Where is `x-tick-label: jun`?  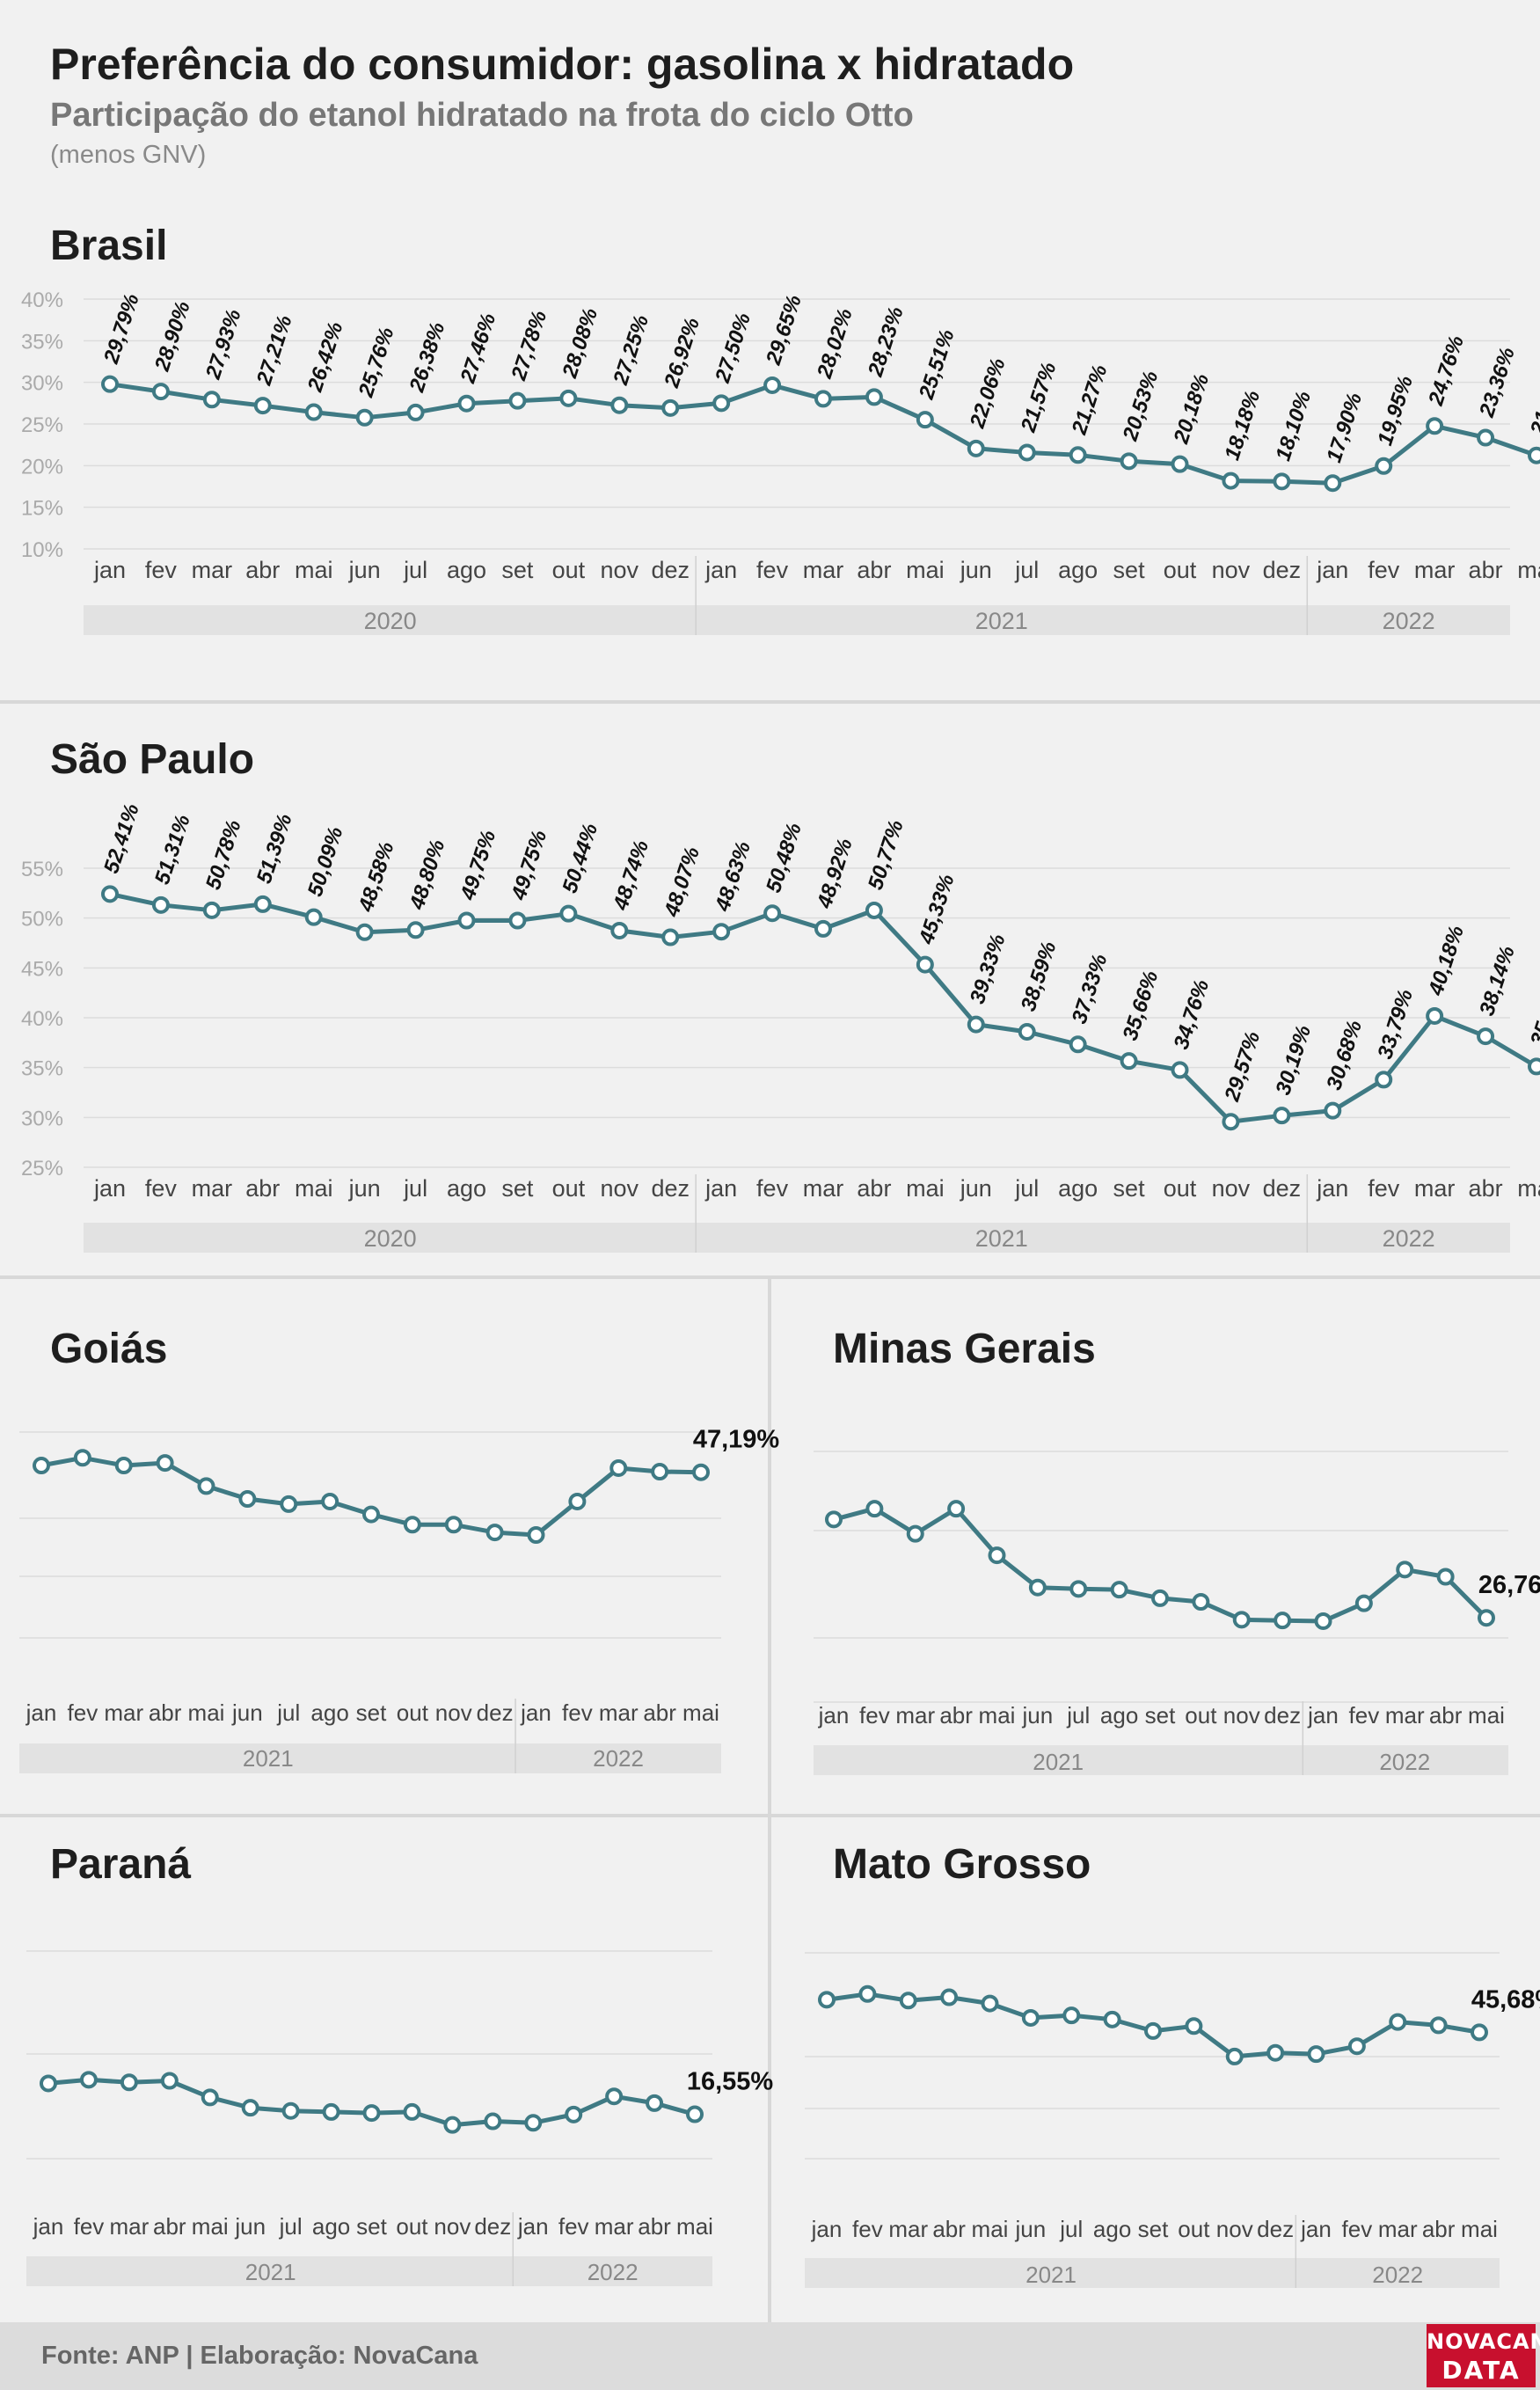
x-tick-label: jun is located at coordinates (250, 2226).